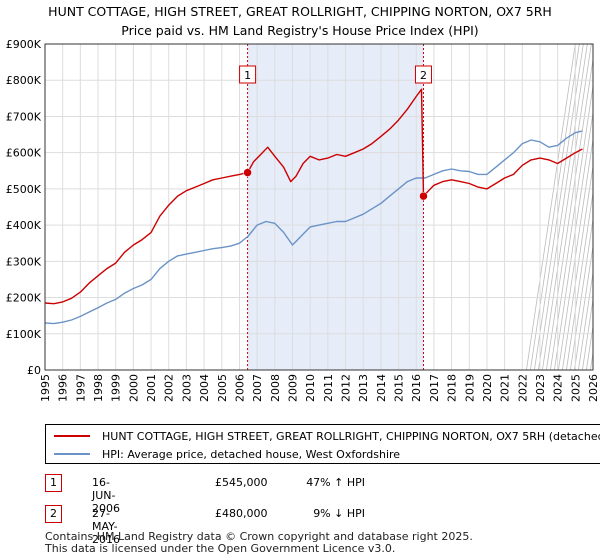 The image size is (600, 560). I want to click on sale-price-1: £545,000, so click(241, 482).